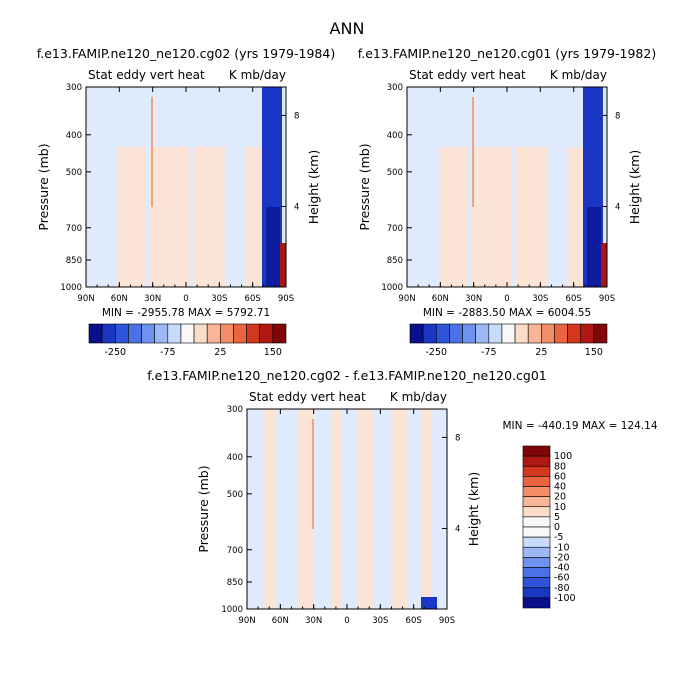 This screenshot has width=694, height=695. Describe the element at coordinates (85, 299) in the screenshot. I see `x-tick-label: 90N` at that location.